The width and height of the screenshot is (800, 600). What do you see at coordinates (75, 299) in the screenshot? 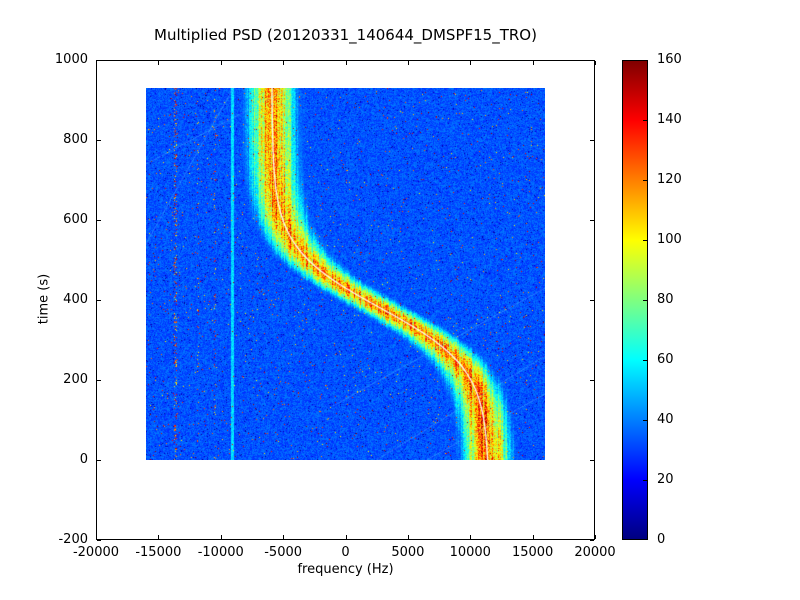
I see `y-tick-label: 400` at bounding box center [75, 299].